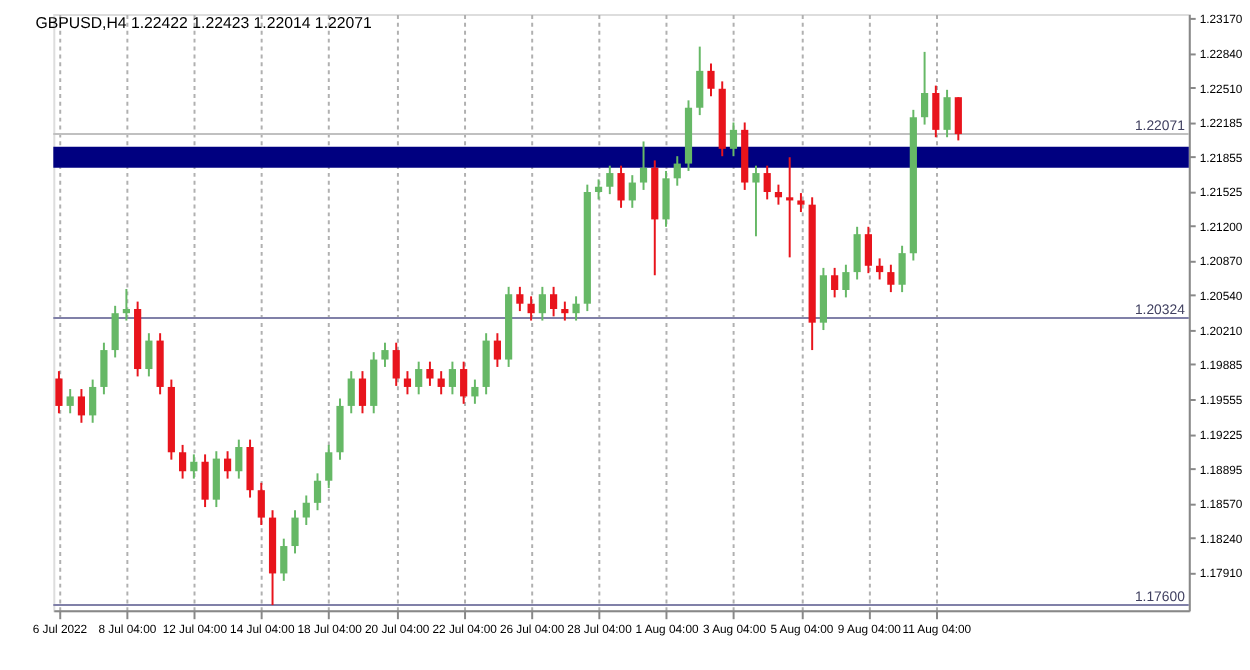 The height and width of the screenshot is (670, 1250). I want to click on chart-title: GBPUSD,H4 1.22422 1.22423 1.22014 1.22071, so click(203, 23).